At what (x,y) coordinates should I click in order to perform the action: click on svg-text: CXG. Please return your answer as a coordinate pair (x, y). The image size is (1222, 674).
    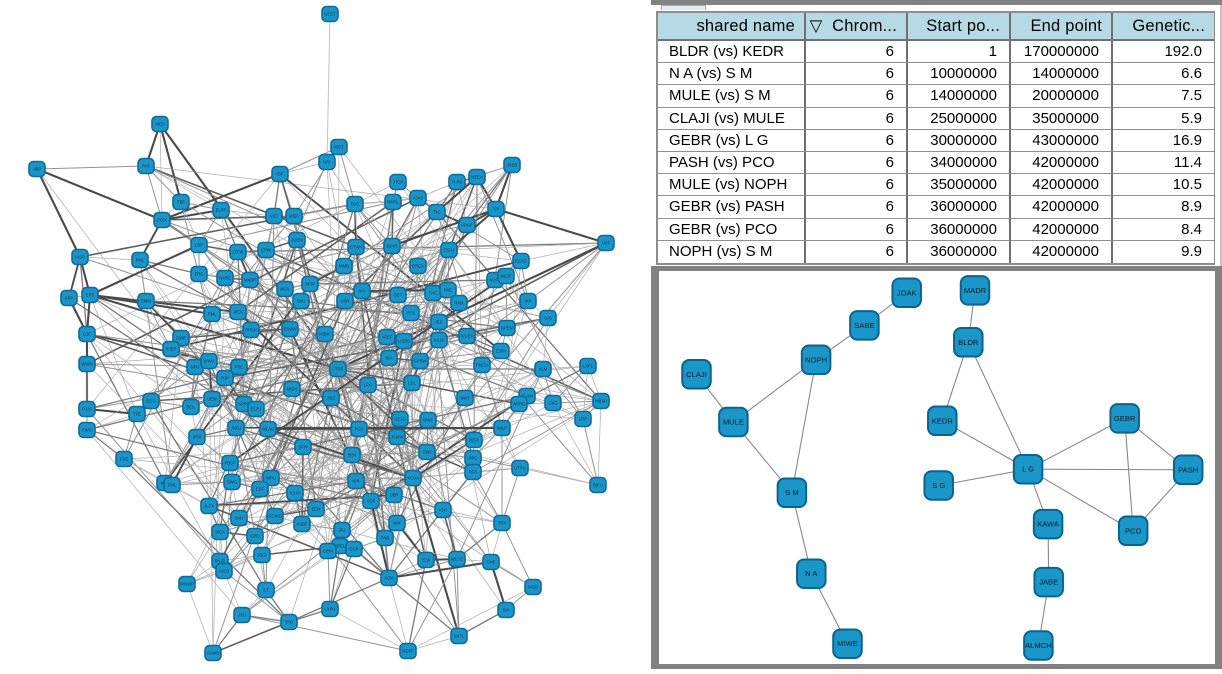
    Looking at the image, I should click on (552, 403).